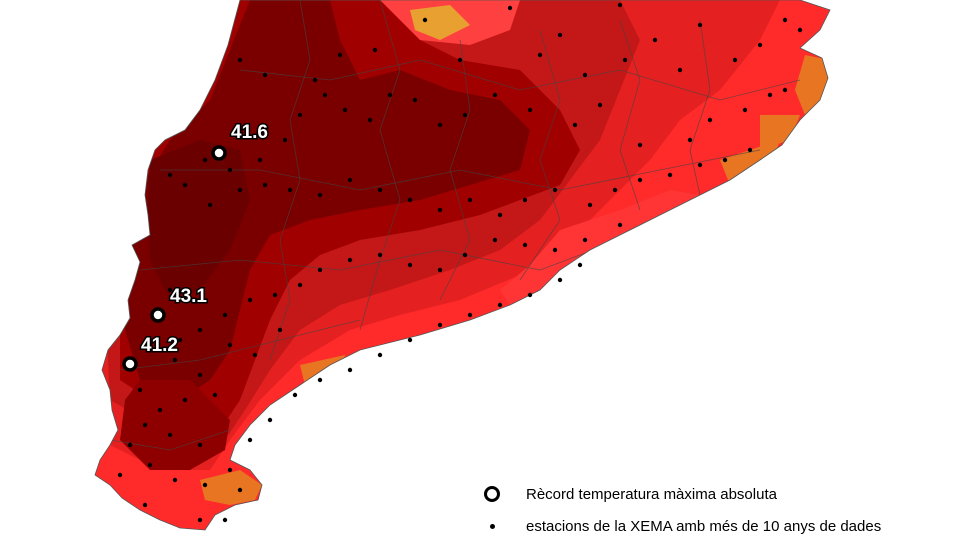 The height and width of the screenshot is (545, 953). What do you see at coordinates (175, 425) in the screenshot?
I see `region-south-dark` at bounding box center [175, 425].